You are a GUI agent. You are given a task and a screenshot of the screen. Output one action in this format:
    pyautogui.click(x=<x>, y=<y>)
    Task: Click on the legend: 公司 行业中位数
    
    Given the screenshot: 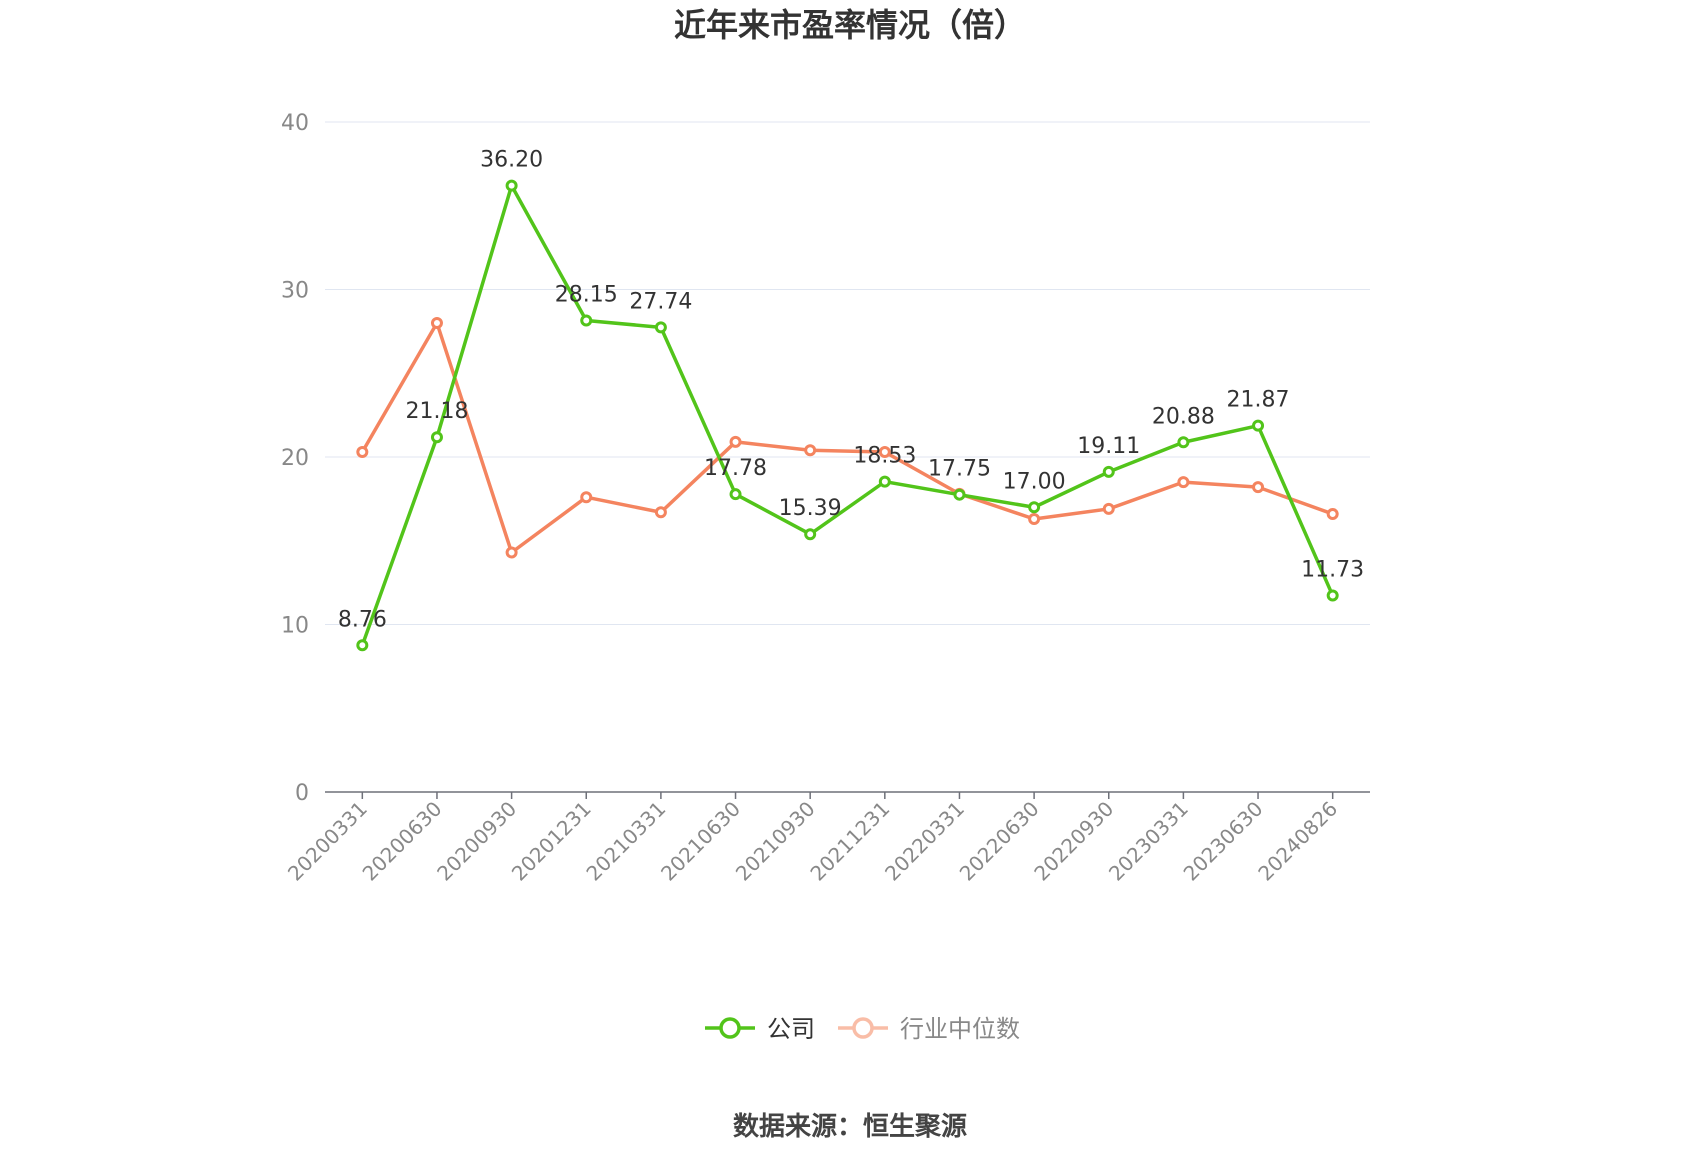 What is the action you would take?
    pyautogui.click(x=862, y=1029)
    